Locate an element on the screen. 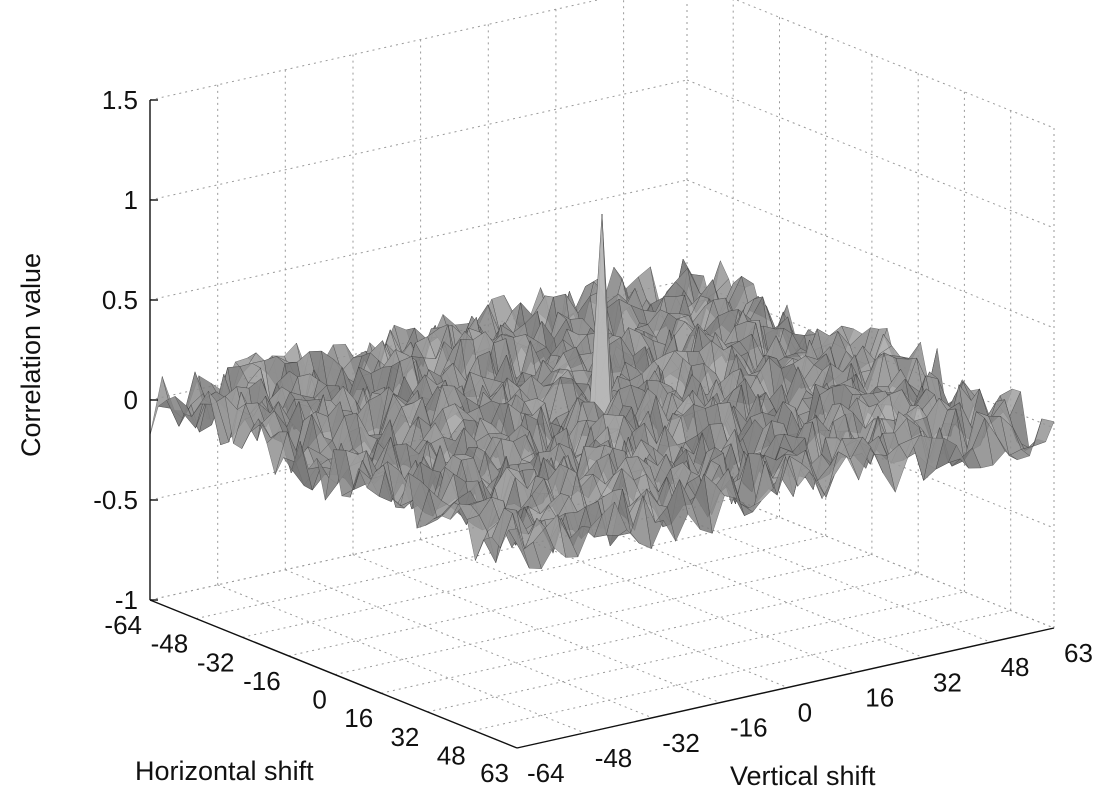 This screenshot has height=794, width=1111. x-axis-line is located at coordinates (333, 674).